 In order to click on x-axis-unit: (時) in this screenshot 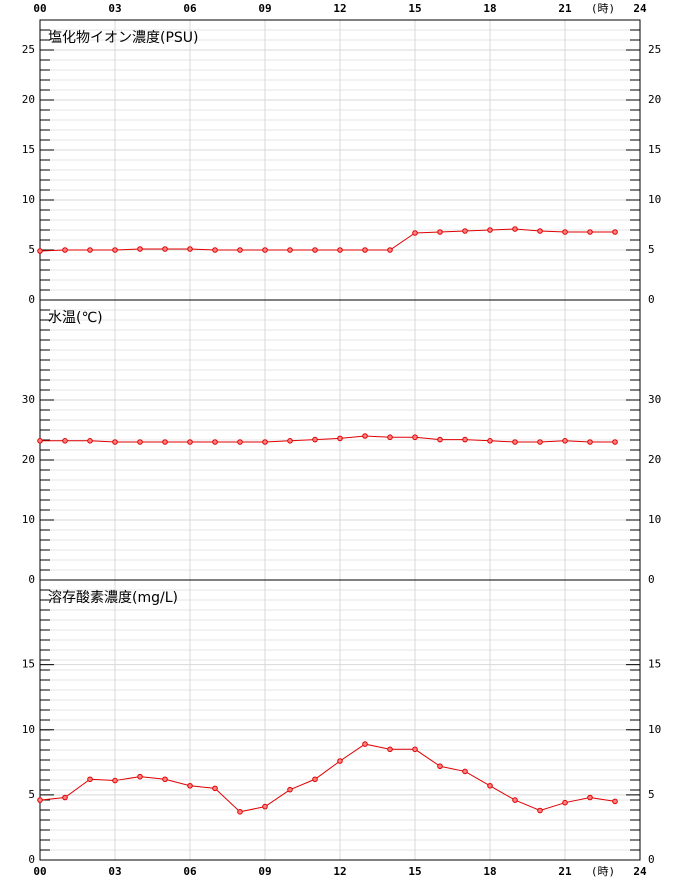, I will do `click(603, 8)`.